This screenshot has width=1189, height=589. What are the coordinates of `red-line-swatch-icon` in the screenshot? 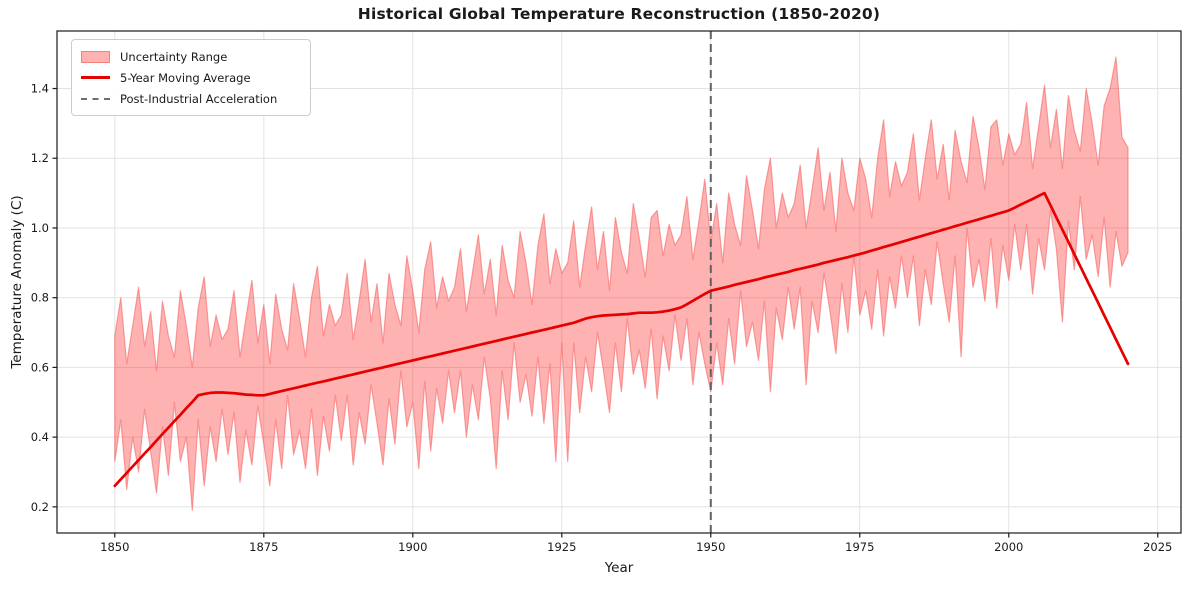 It's located at (95, 77).